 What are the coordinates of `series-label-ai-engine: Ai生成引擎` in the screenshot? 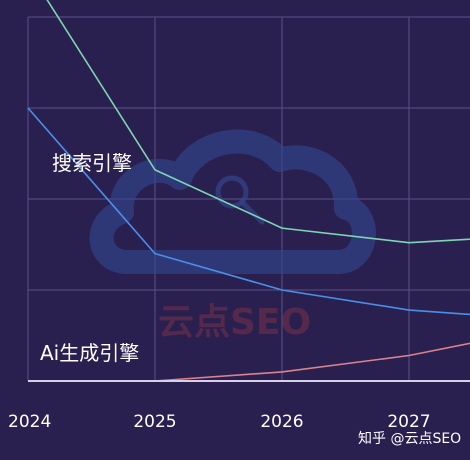 It's located at (89, 353).